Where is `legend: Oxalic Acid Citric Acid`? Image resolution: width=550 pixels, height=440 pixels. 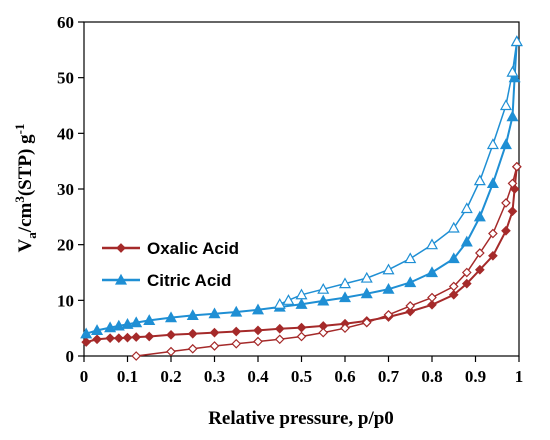 legend: Oxalic Acid Citric Acid is located at coordinates (170, 264).